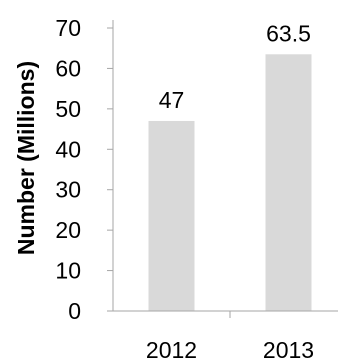 The height and width of the screenshot is (363, 338). I want to click on y-axis-ticks: 0 10 20 30 40 50 60 70, so click(84, 169).